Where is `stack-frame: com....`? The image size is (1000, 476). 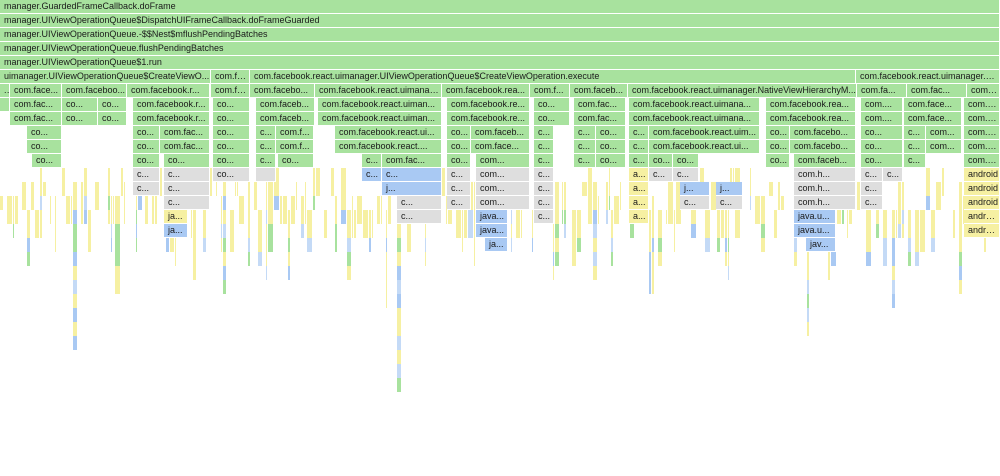
stack-frame: com.... is located at coordinates (882, 119).